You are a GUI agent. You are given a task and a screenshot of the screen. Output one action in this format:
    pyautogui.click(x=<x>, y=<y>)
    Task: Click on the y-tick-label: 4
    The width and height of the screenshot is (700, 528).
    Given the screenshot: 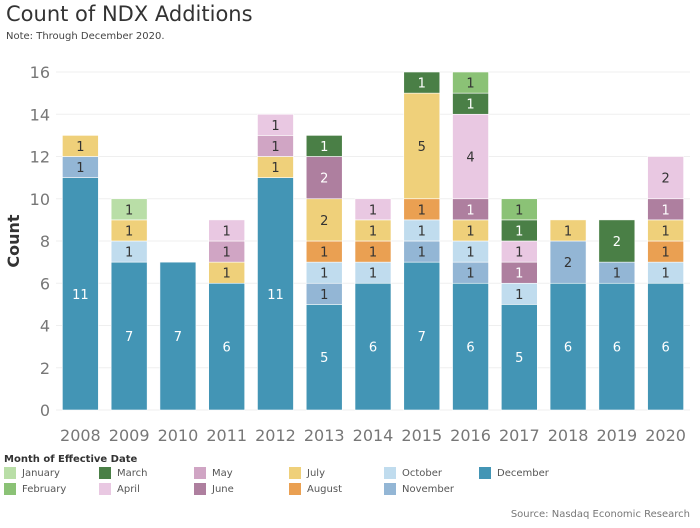 What is the action you would take?
    pyautogui.click(x=45, y=326)
    